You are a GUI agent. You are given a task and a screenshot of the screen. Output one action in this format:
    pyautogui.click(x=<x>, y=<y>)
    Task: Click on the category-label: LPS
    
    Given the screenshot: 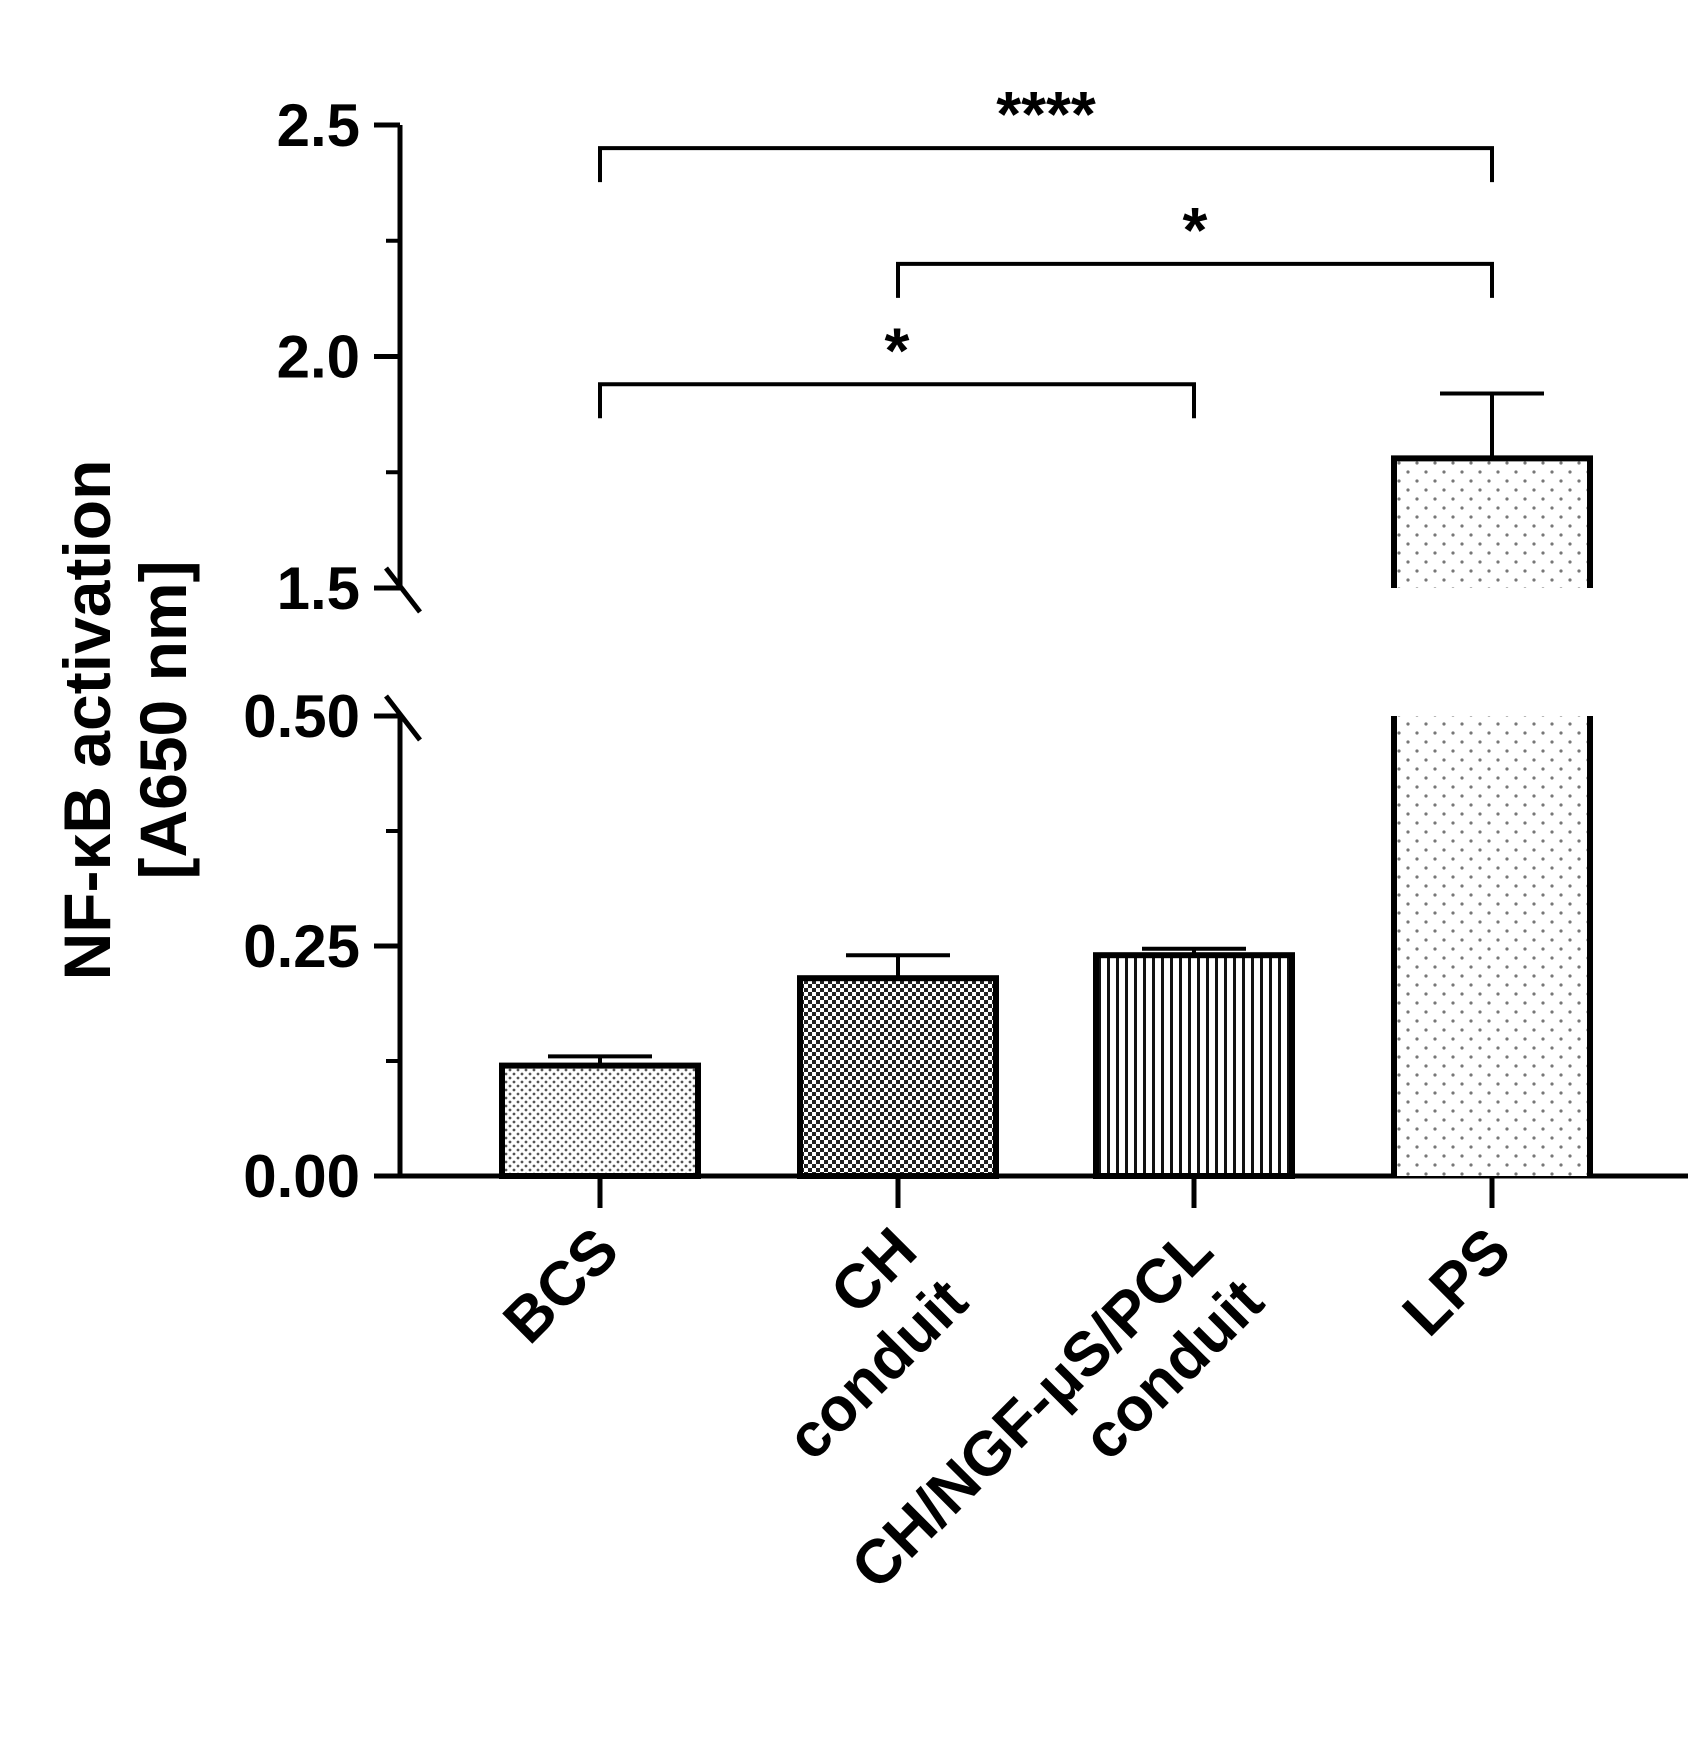 What is the action you would take?
    pyautogui.click(x=1457, y=1282)
    